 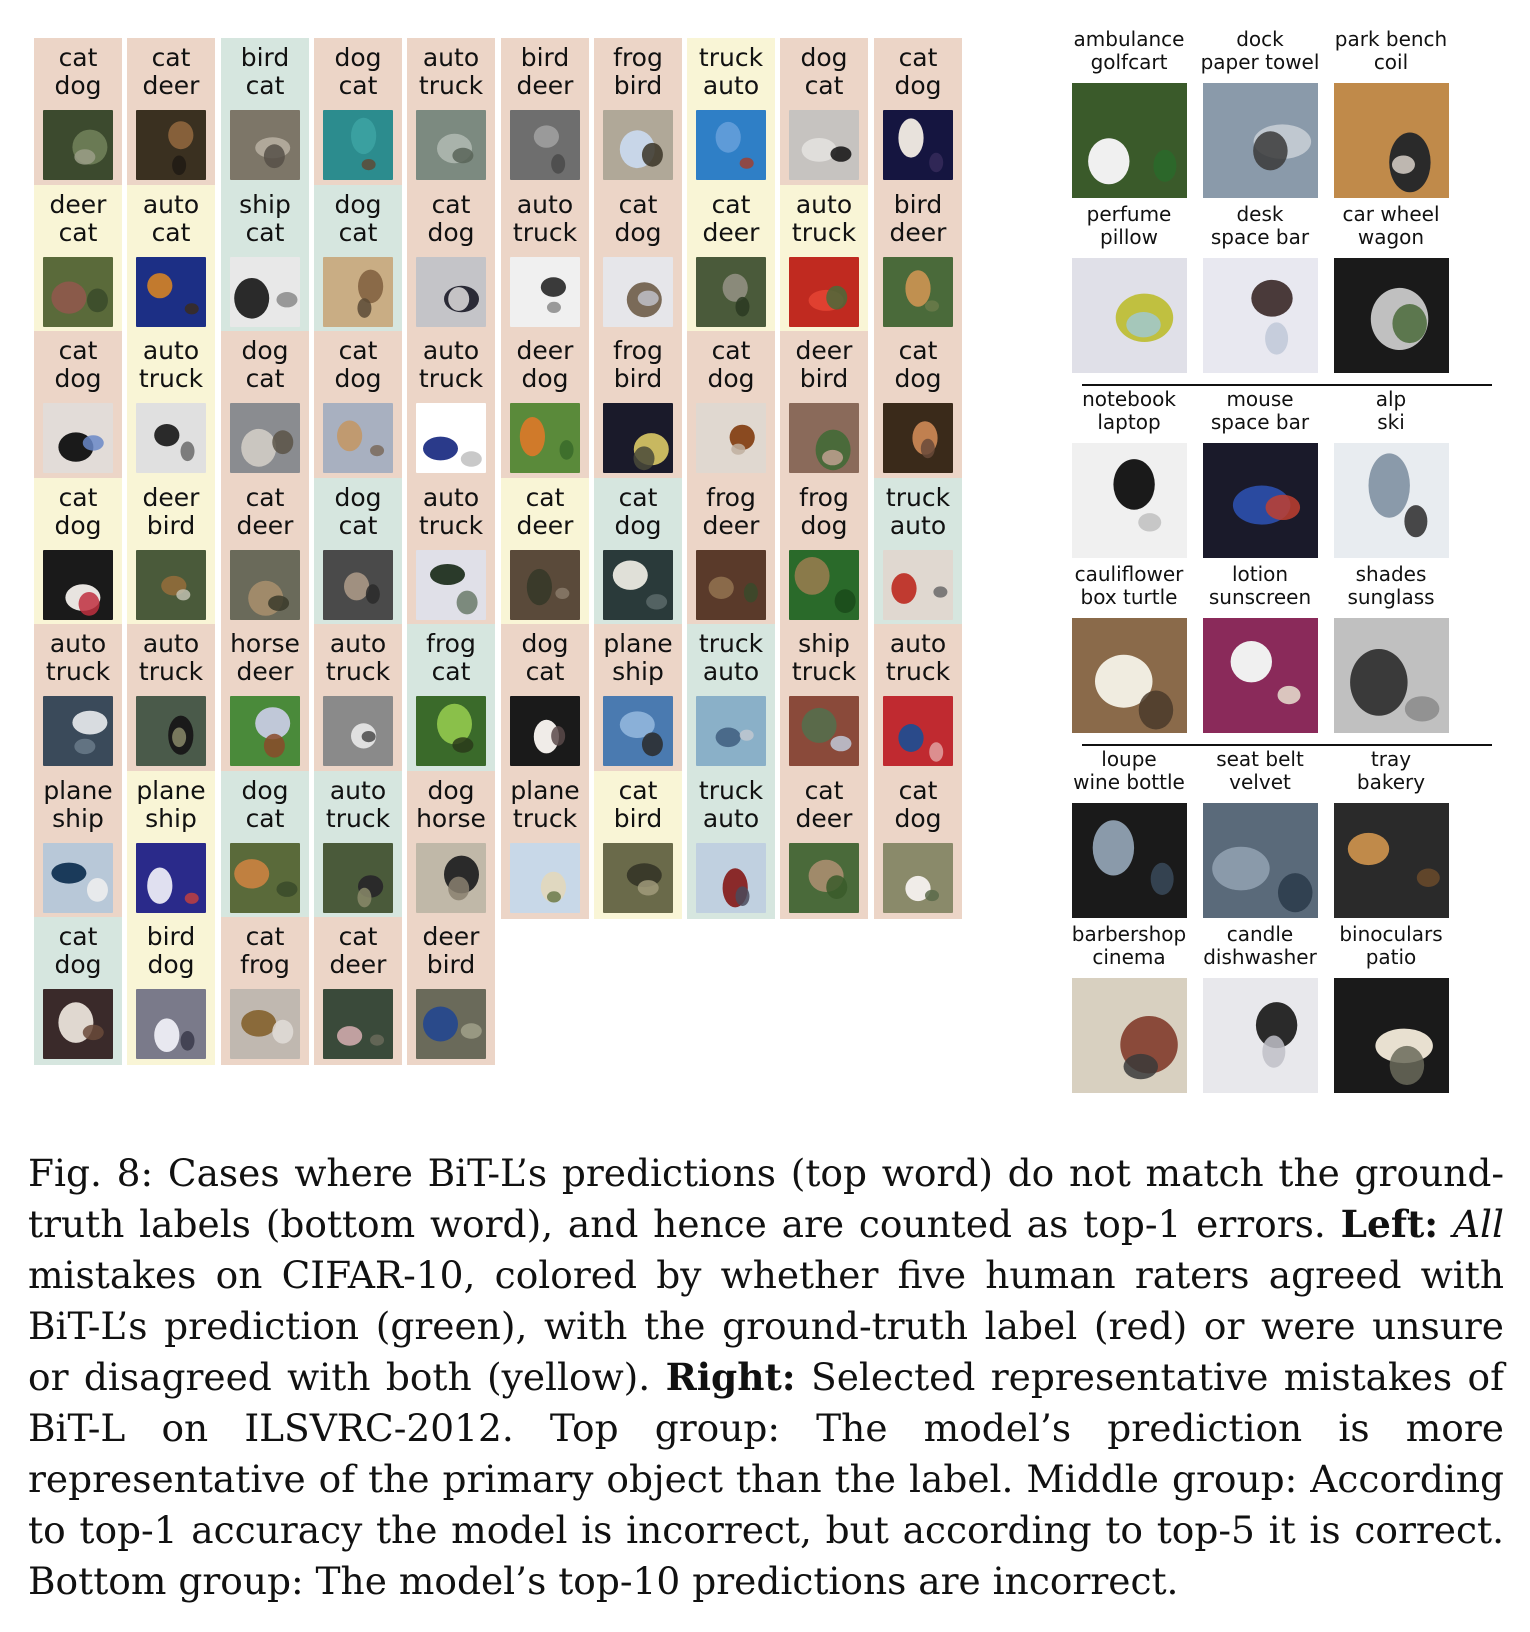 What do you see at coordinates (1129, 62) in the screenshot?
I see `ground-truth-label: golfcart` at bounding box center [1129, 62].